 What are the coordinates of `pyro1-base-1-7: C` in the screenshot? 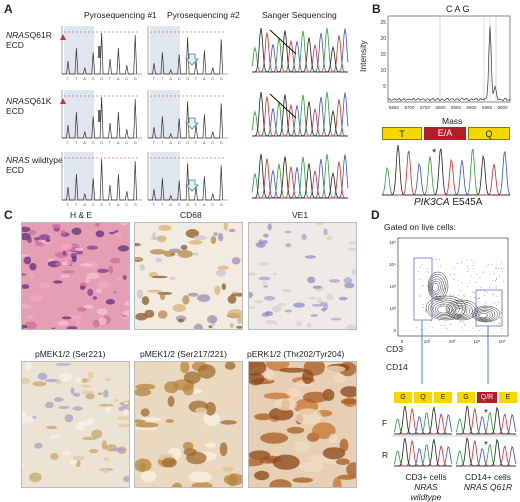 It's located at (126, 142).